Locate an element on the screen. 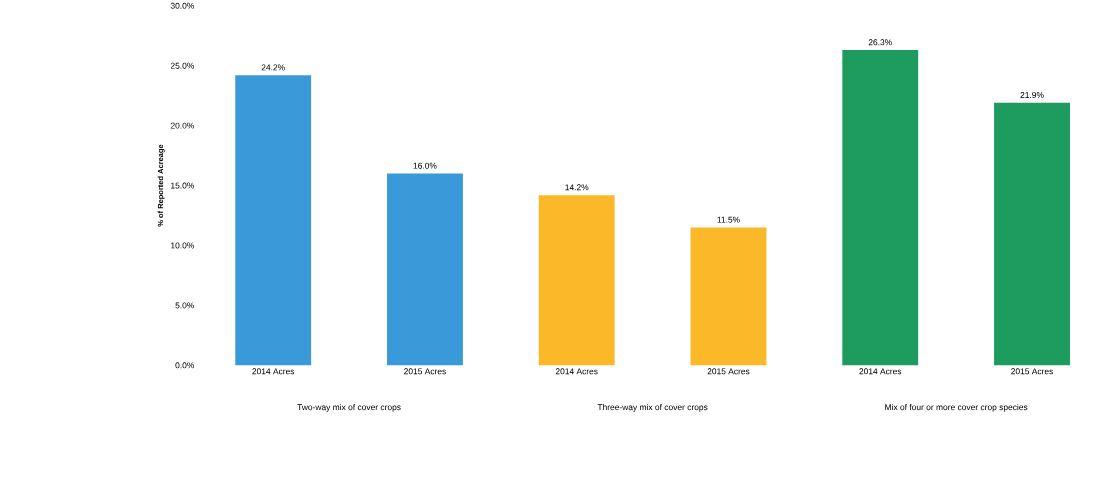 This screenshot has height=480, width=1108. text: Three-way mix of cover crops is located at coordinates (652, 407).